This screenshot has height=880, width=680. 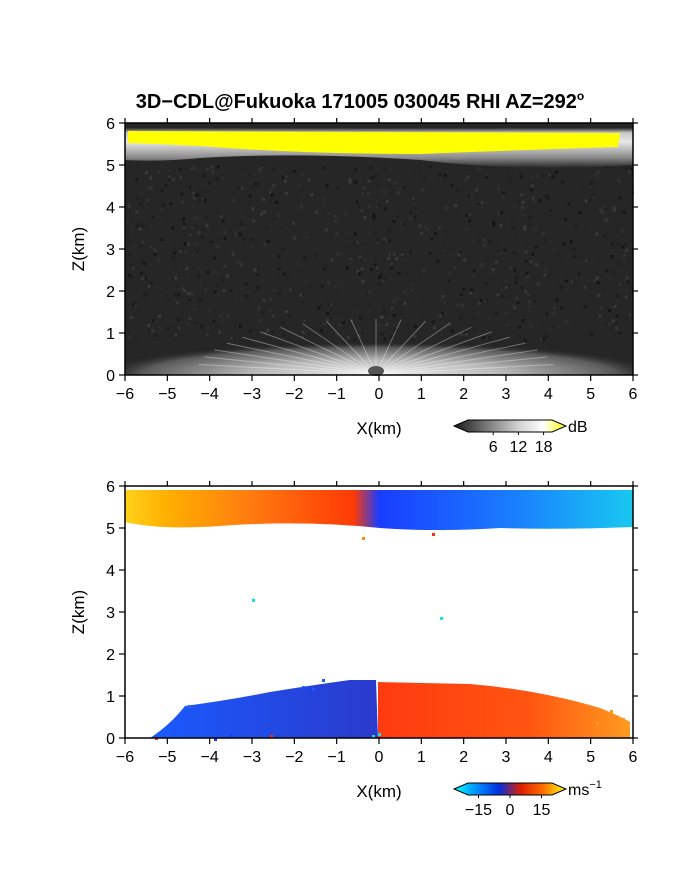 I want to click on x-tick-label: 1, so click(x=421, y=394).